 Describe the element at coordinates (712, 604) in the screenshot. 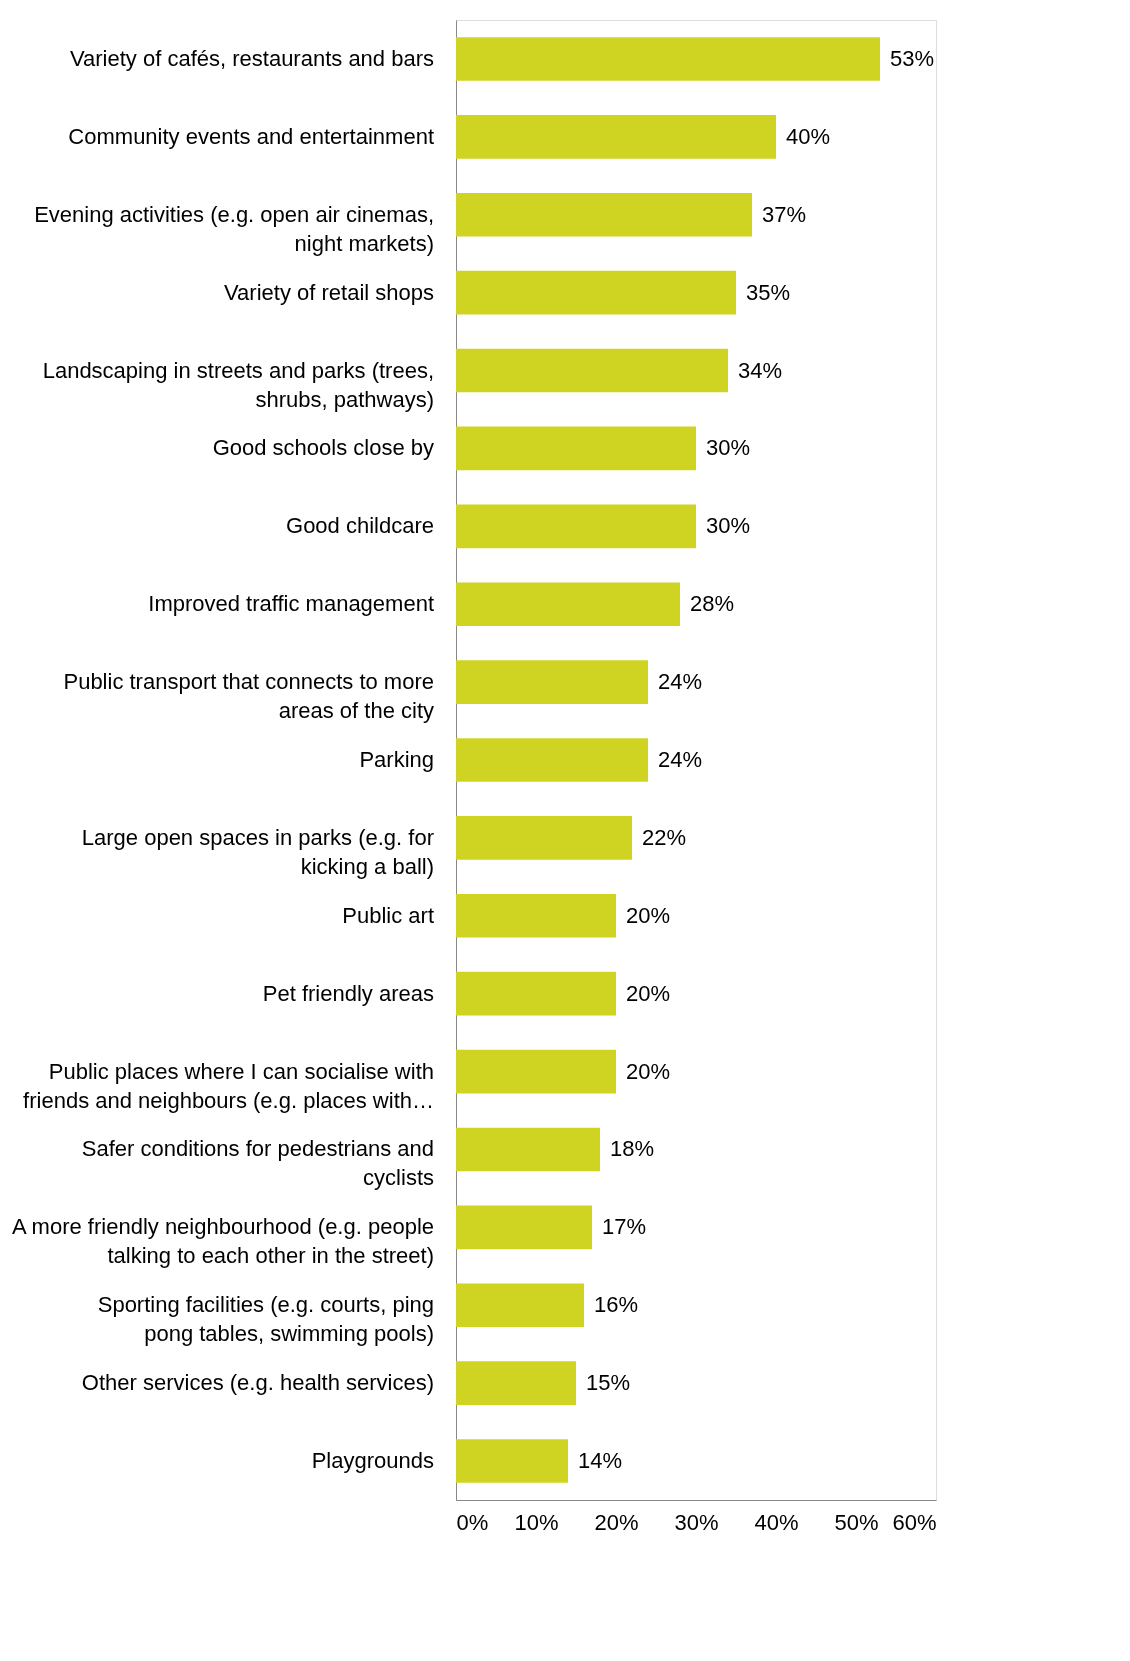

I see `data-label: 28%` at that location.